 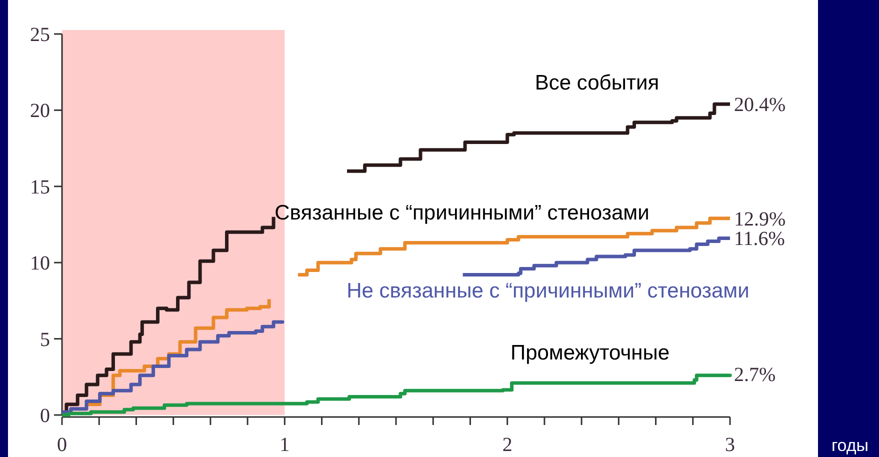 What do you see at coordinates (285, 445) in the screenshot?
I see `x-tick-label: 1` at bounding box center [285, 445].